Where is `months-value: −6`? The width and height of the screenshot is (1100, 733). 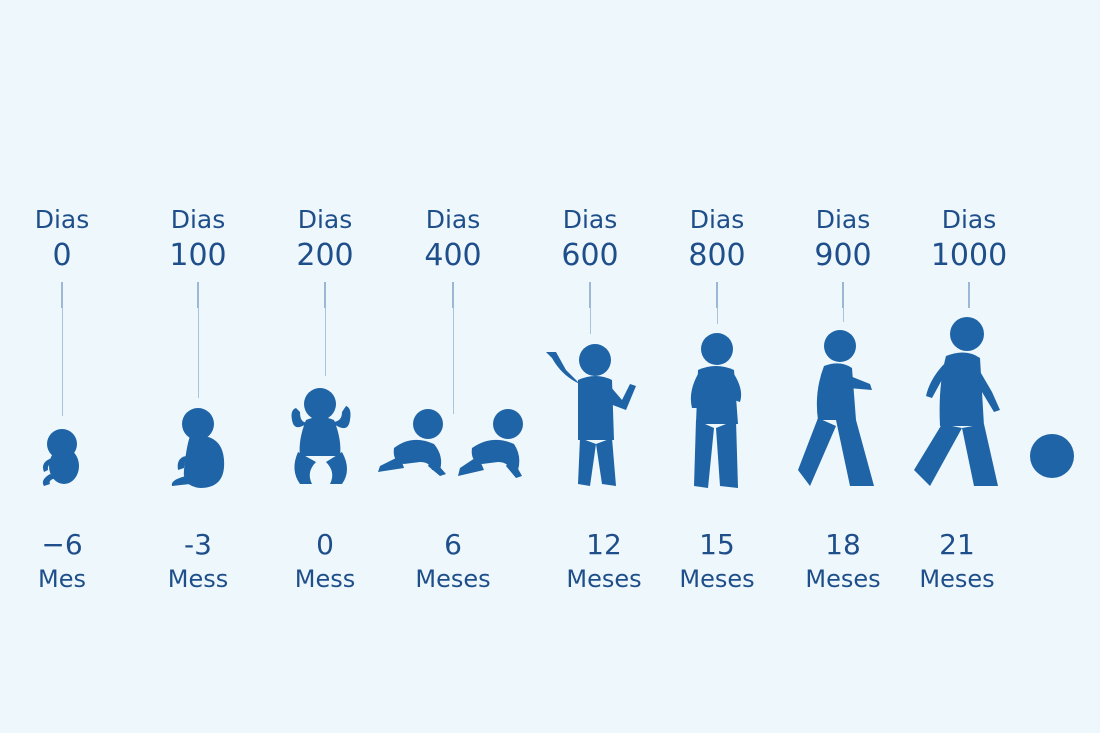 months-value: −6 is located at coordinates (62, 544).